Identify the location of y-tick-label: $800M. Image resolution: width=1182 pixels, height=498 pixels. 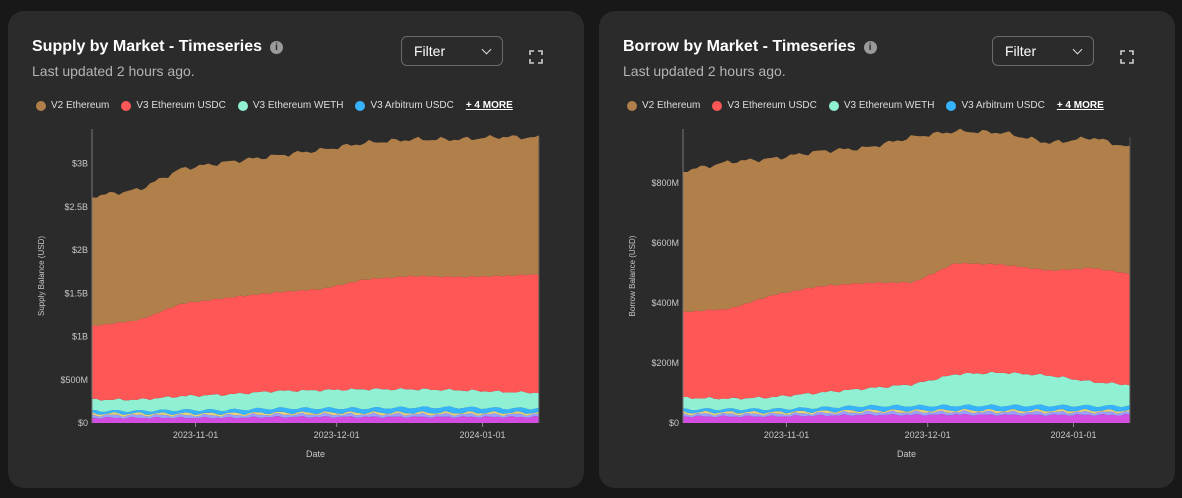
(665, 183).